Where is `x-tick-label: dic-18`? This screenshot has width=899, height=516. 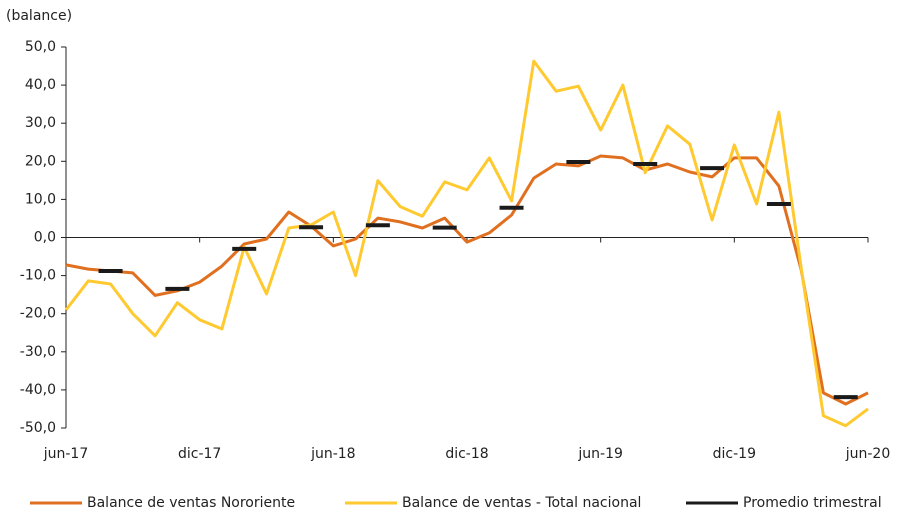
x-tick-label: dic-18 is located at coordinates (466, 454).